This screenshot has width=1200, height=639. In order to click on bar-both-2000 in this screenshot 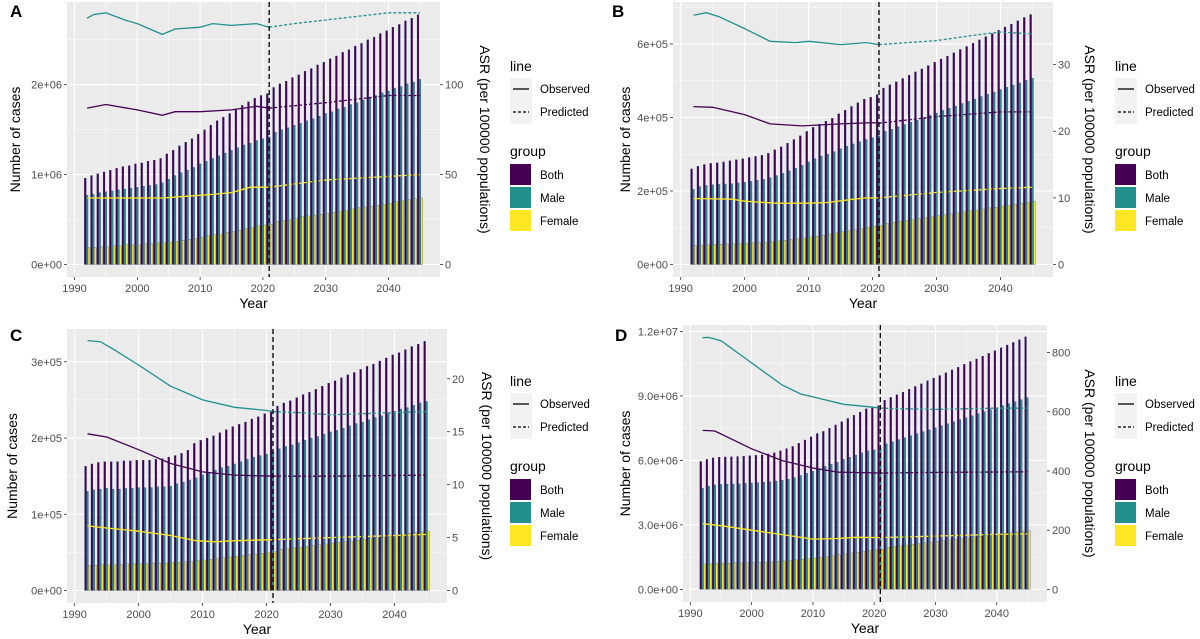, I will do `click(135, 214)`.